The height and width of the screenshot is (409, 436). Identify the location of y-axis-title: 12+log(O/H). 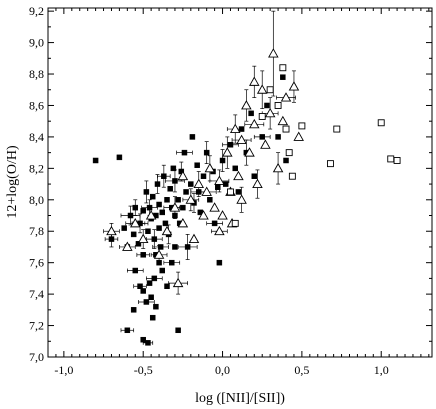
(12, 182).